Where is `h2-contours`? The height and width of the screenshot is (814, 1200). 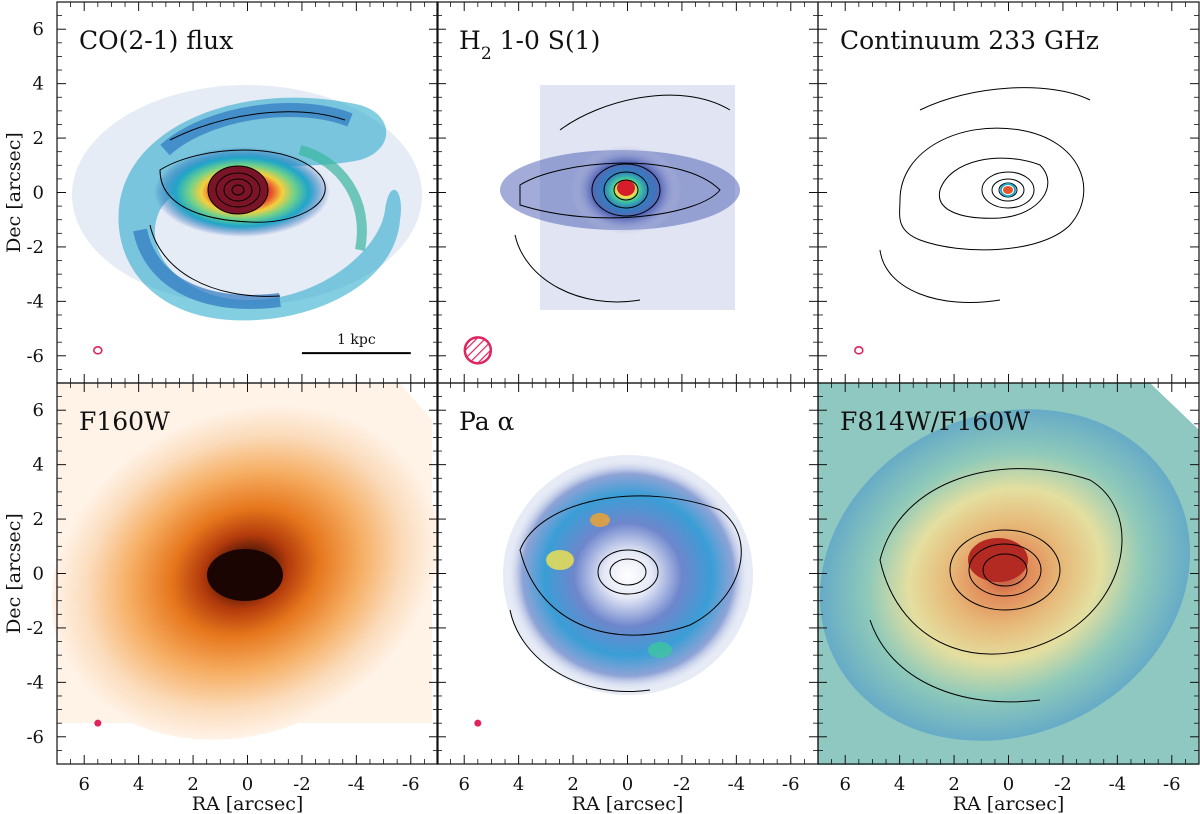 h2-contours is located at coordinates (622, 198).